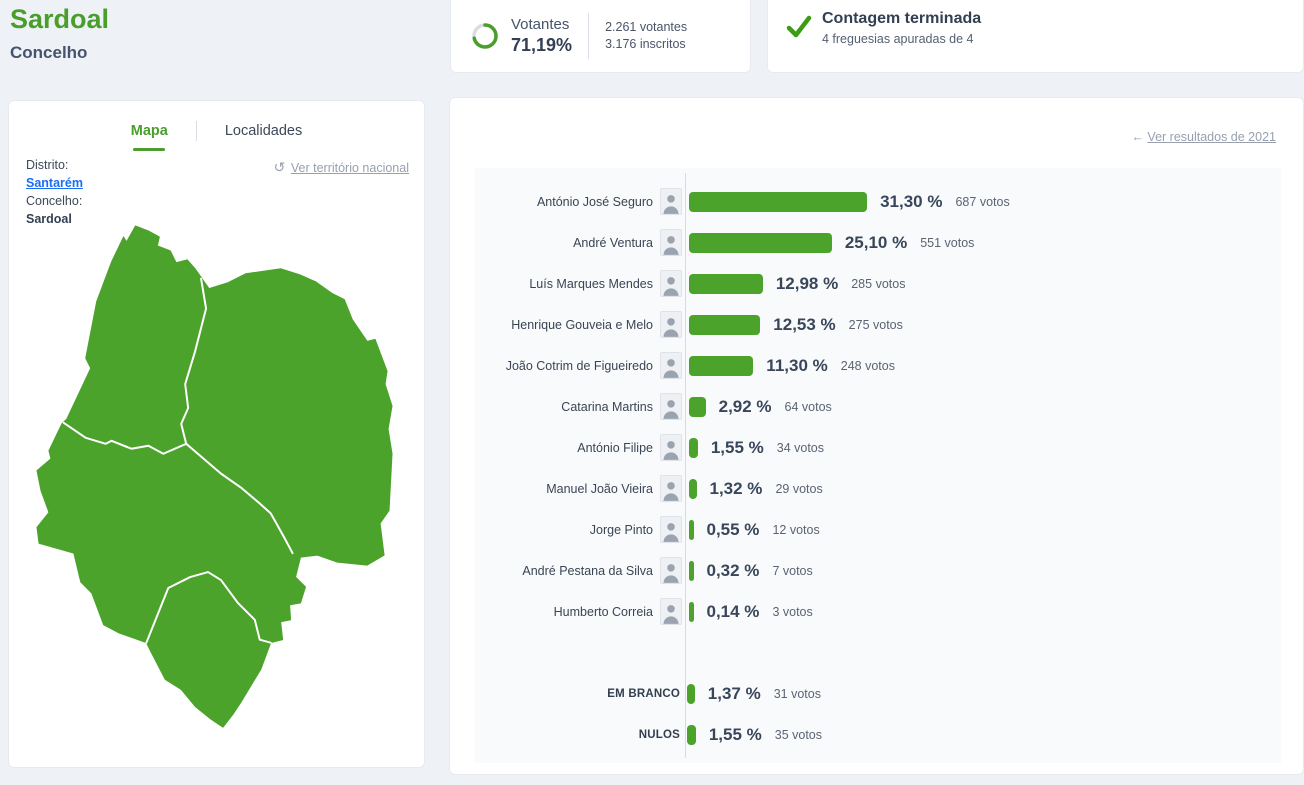 The width and height of the screenshot is (1304, 785). Describe the element at coordinates (878, 242) in the screenshot. I see `candidate-row: André Ventura 25,10 % 551 votos` at that location.